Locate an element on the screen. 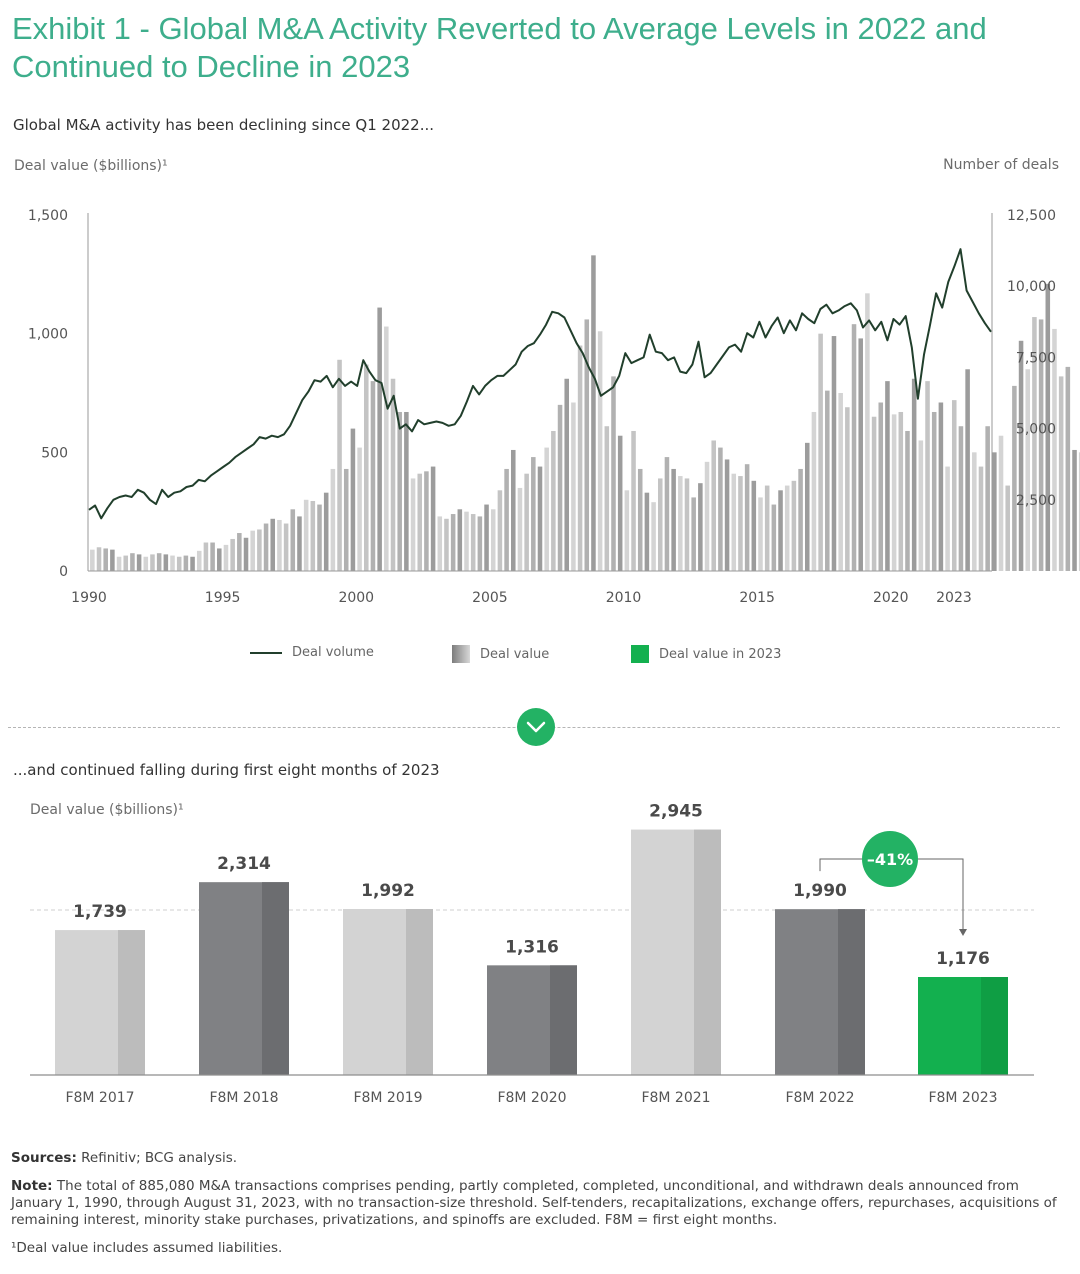 This screenshot has height=1274, width=1080. right-tick-label: 7,500 is located at coordinates (1036, 358).